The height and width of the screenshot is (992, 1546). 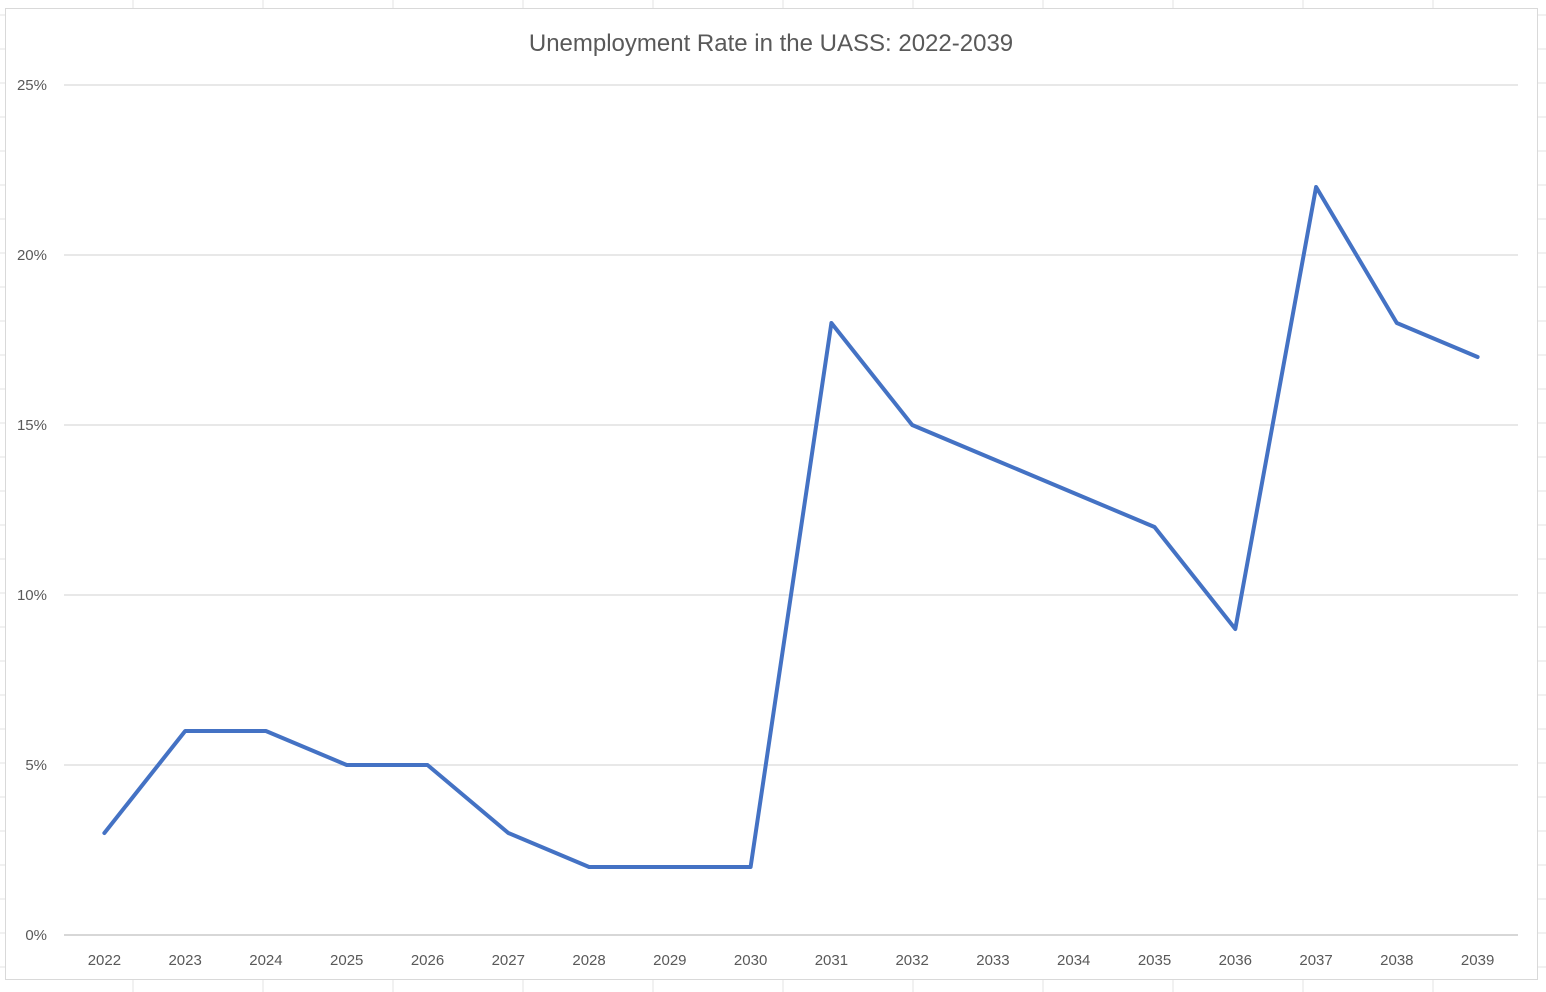 What do you see at coordinates (669, 960) in the screenshot?
I see `x-tick-label: 2029` at bounding box center [669, 960].